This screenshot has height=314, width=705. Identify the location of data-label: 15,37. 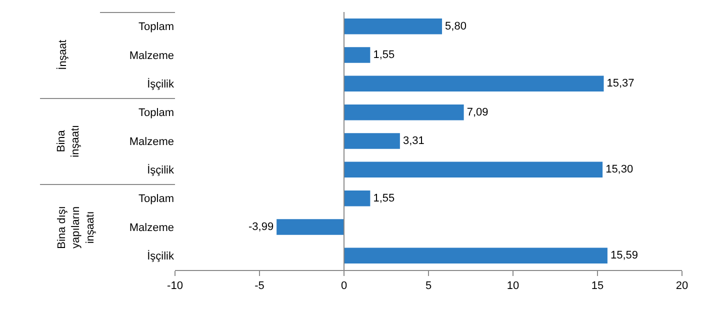
(620, 84).